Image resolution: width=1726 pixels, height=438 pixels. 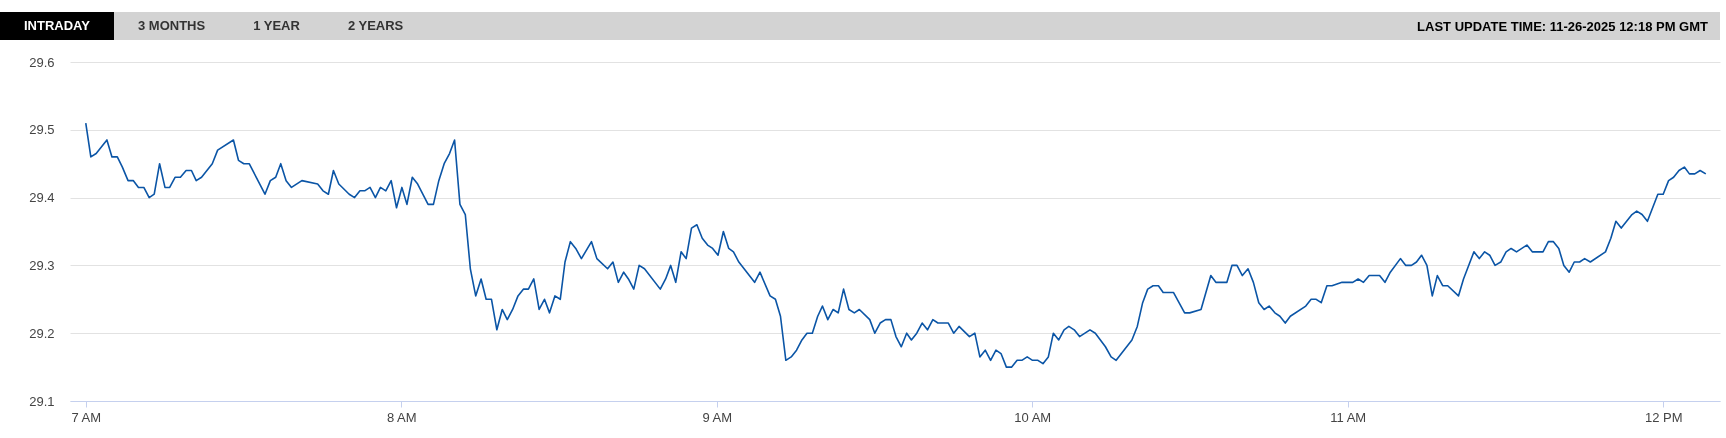 I want to click on x-tick-label: 10 AM, so click(x=1033, y=417).